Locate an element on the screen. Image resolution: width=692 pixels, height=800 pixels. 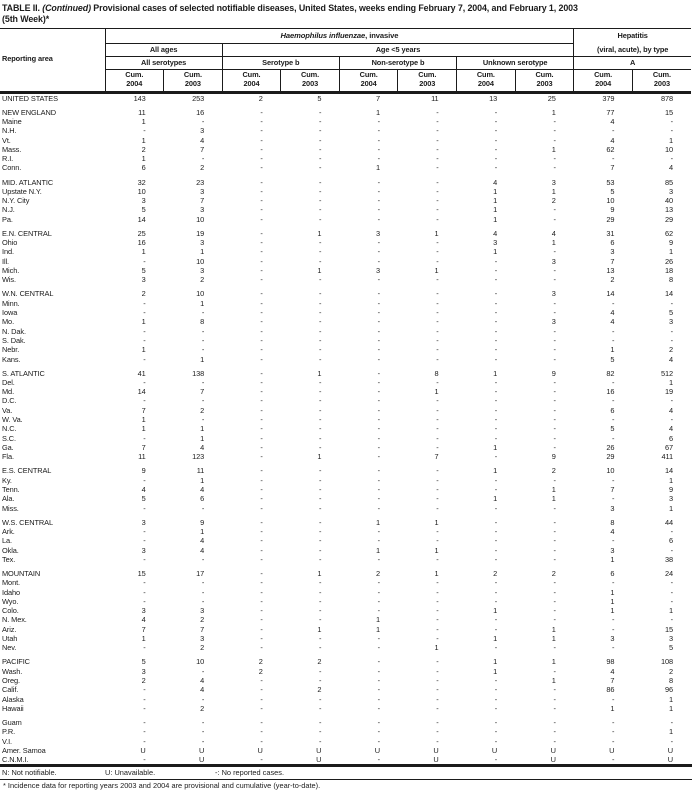
table-row: Maine 1 - - - - - - - 4 - is located at coordinates (345, 121).